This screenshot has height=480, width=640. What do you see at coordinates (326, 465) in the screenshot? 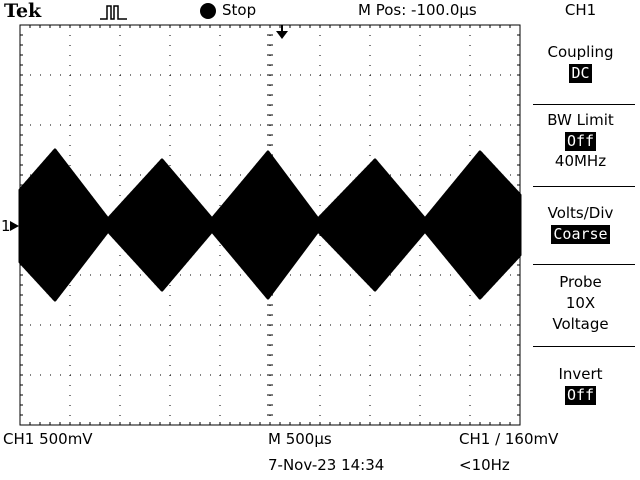
I see `date-time: 7-Nov-23 14:34` at bounding box center [326, 465].